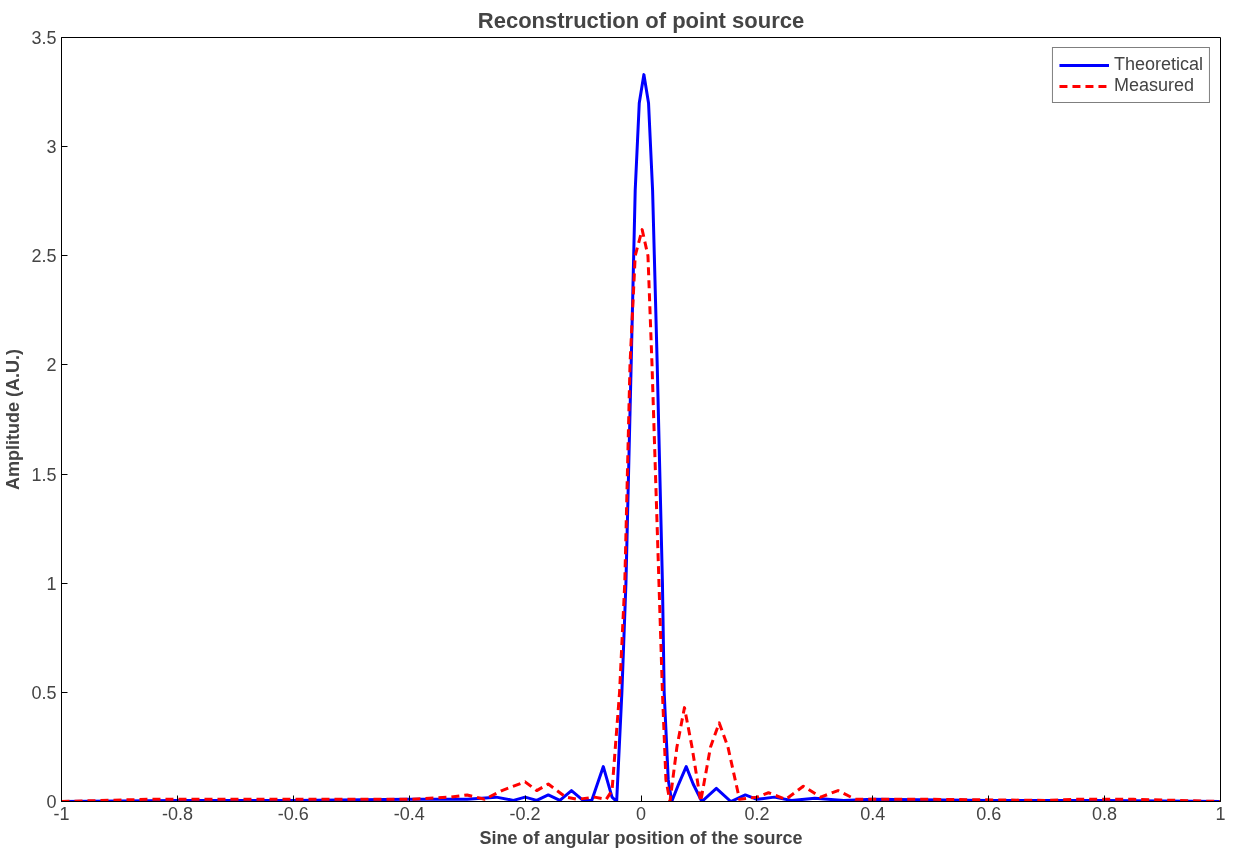 This screenshot has width=1248, height=861. Describe the element at coordinates (641, 813) in the screenshot. I see `x-tick-label: 0` at that location.